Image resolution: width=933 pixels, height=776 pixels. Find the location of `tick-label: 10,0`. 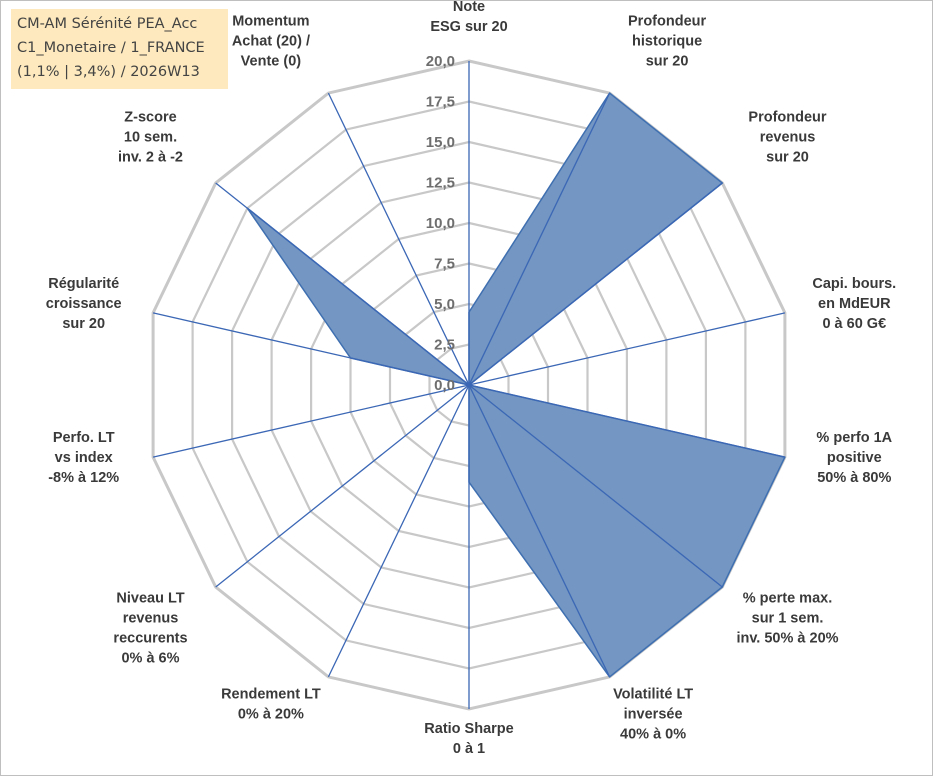

tick-label: 10,0 is located at coordinates (440, 223).